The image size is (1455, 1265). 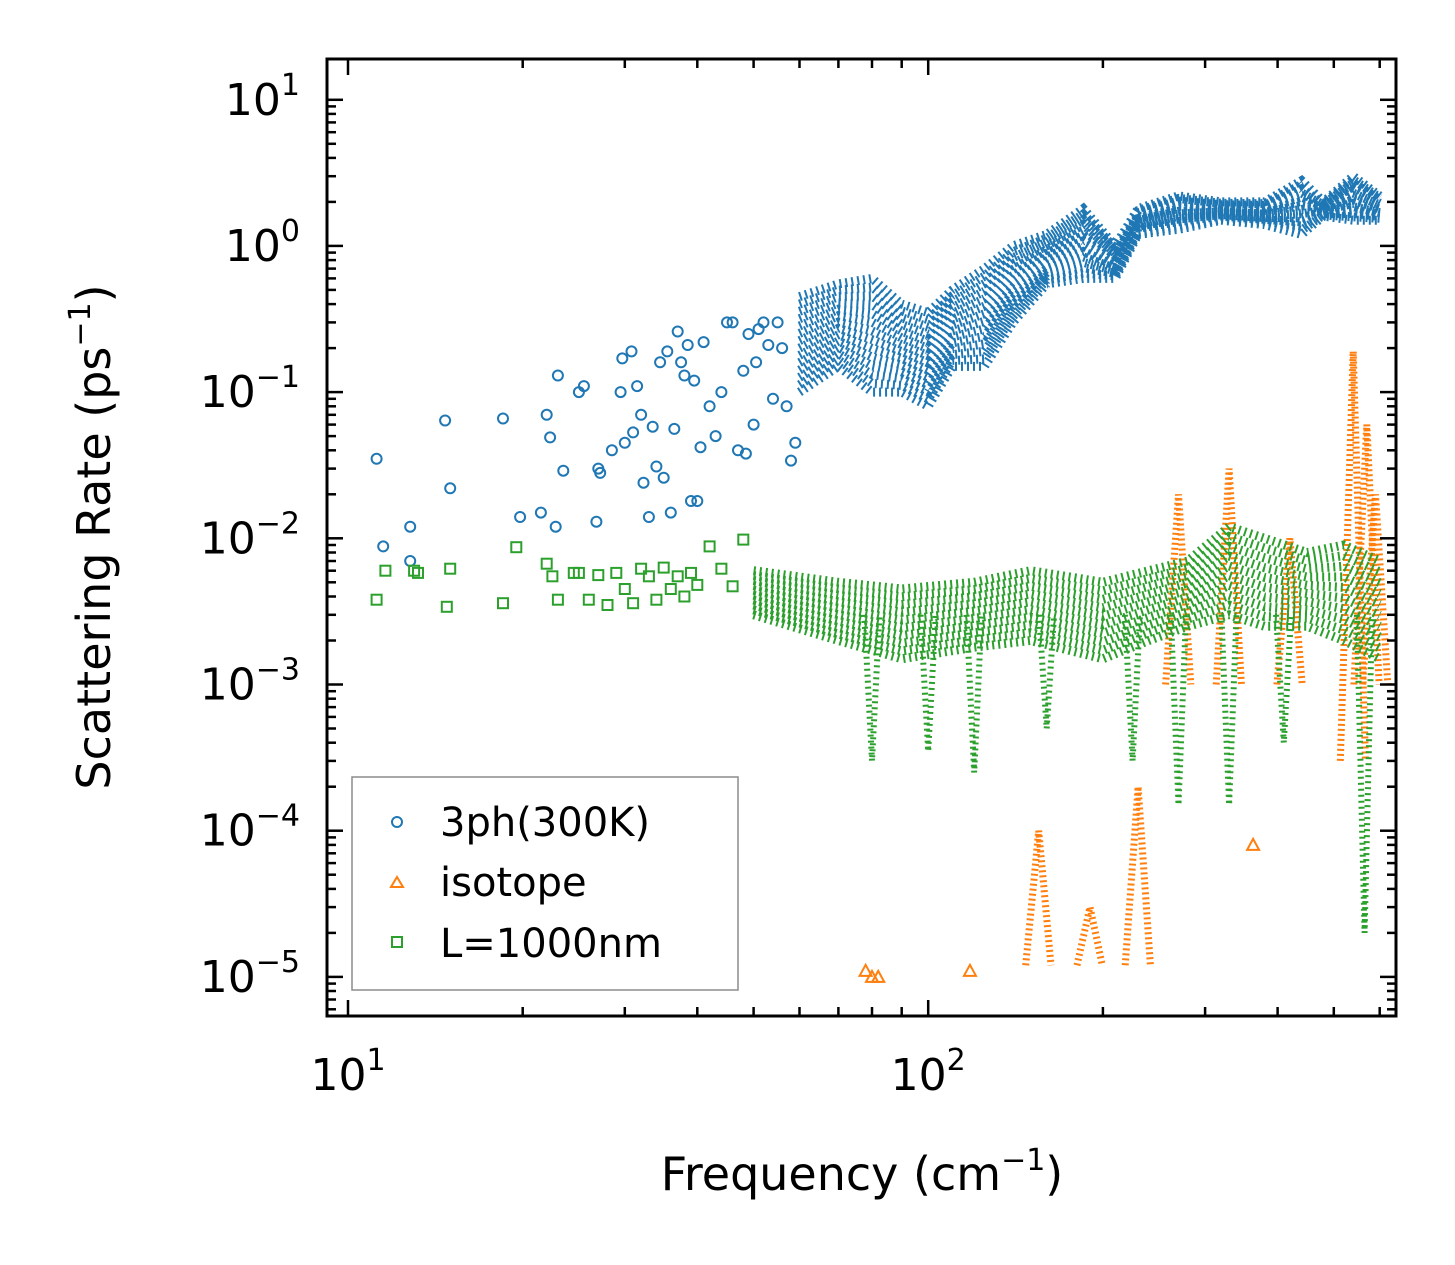 What do you see at coordinates (250, 389) in the screenshot?
I see `y-tick-label: 10⁻¹` at bounding box center [250, 389].